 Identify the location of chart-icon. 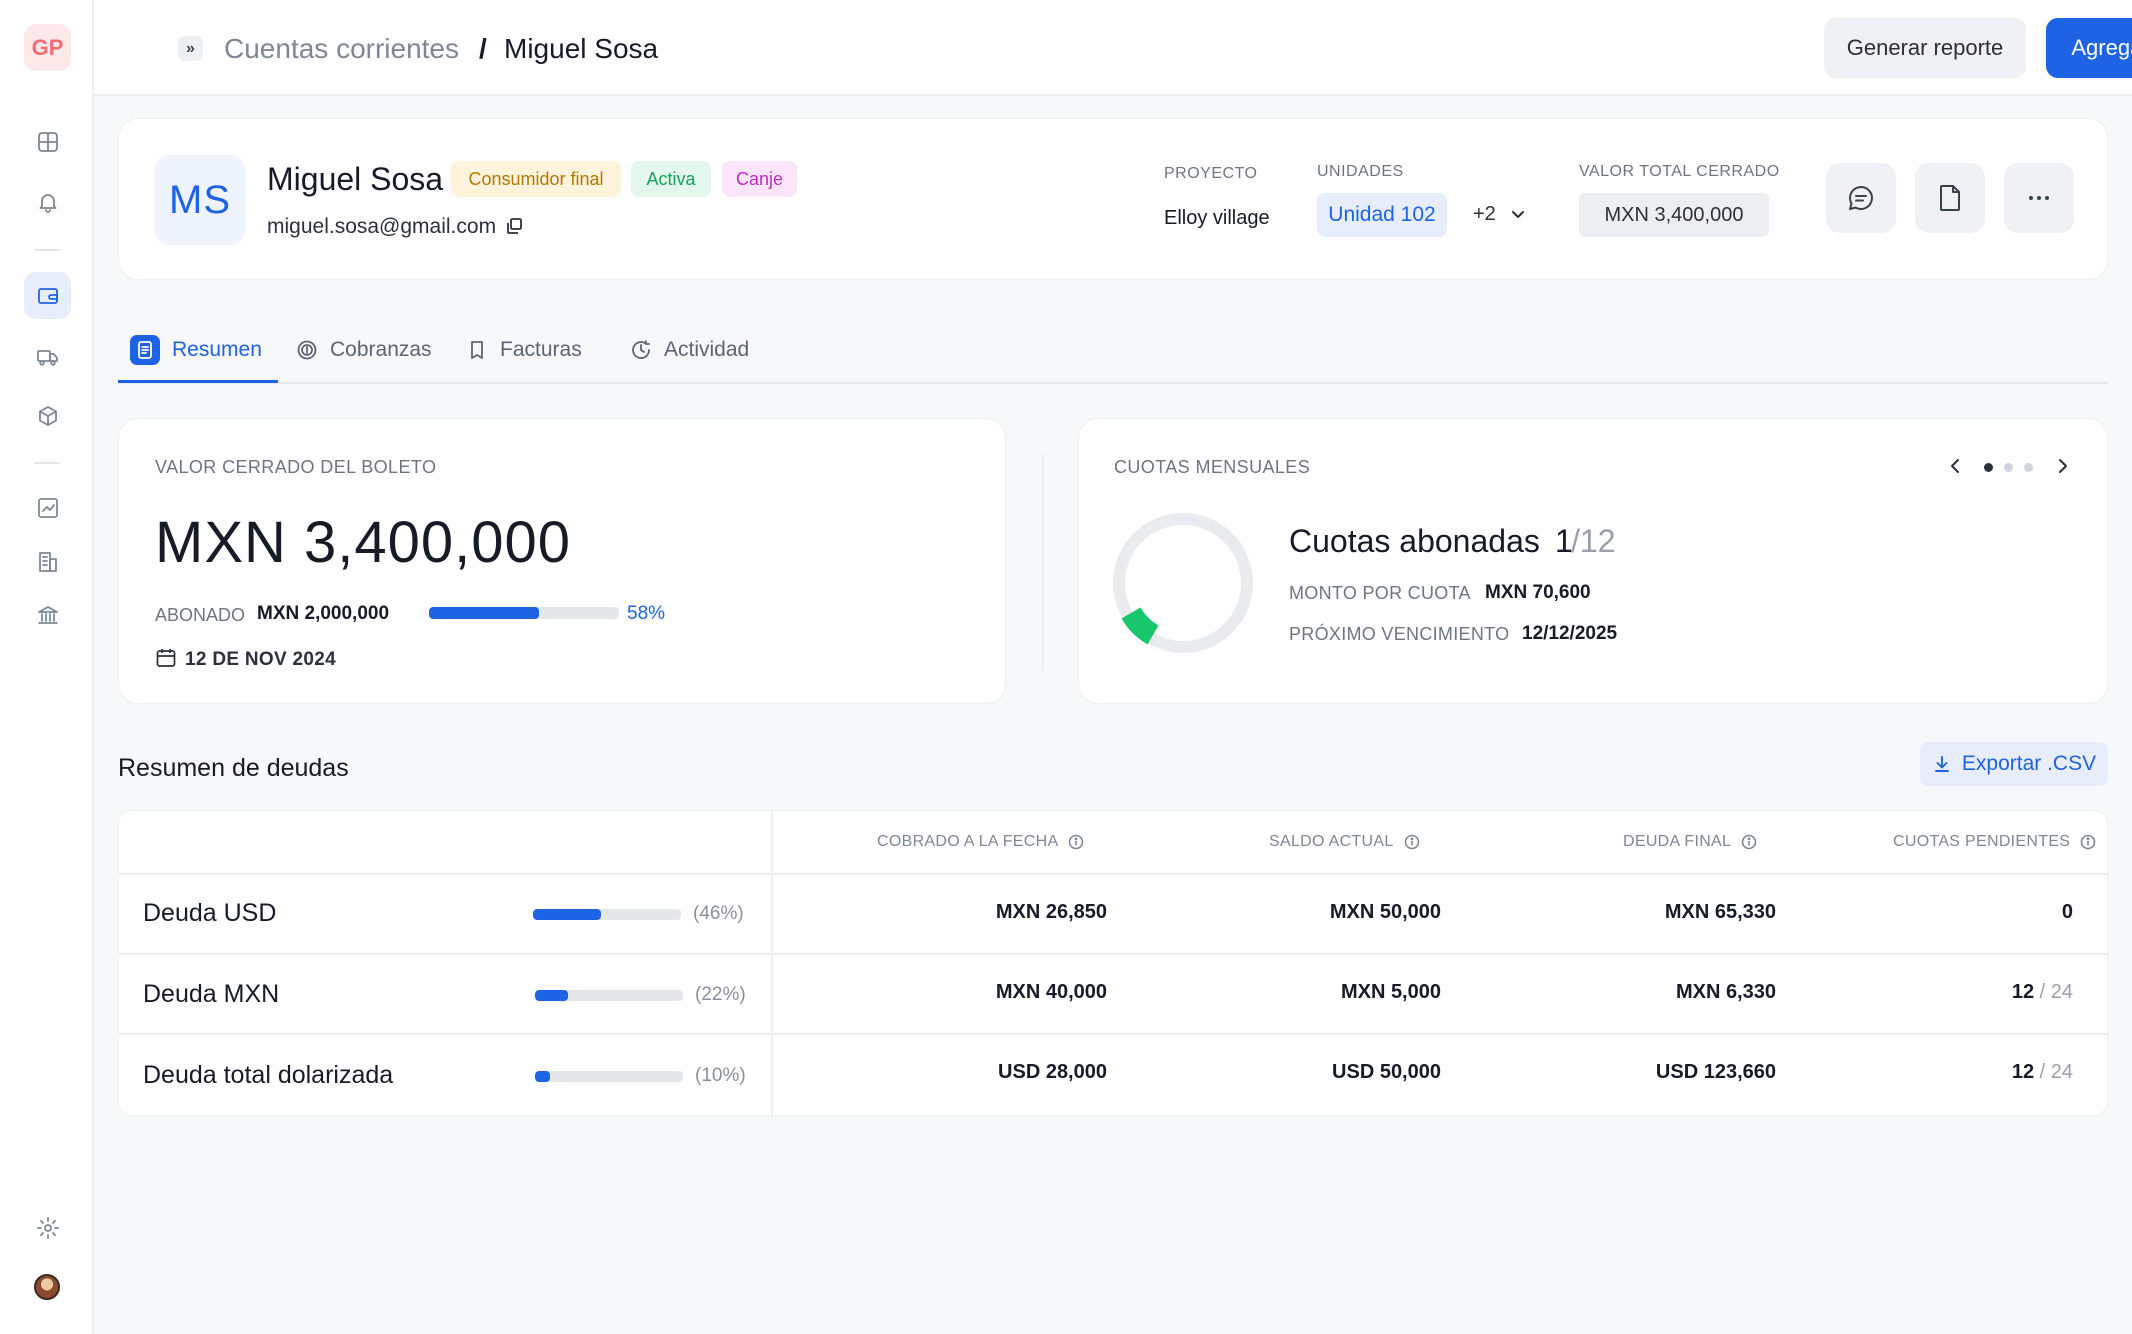
(47, 507).